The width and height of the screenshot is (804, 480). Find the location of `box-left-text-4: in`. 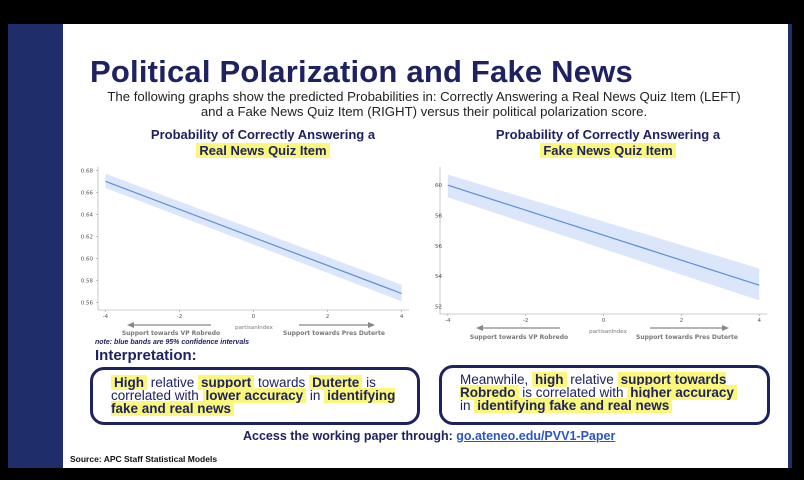

box-left-text-4: in is located at coordinates (315, 395).